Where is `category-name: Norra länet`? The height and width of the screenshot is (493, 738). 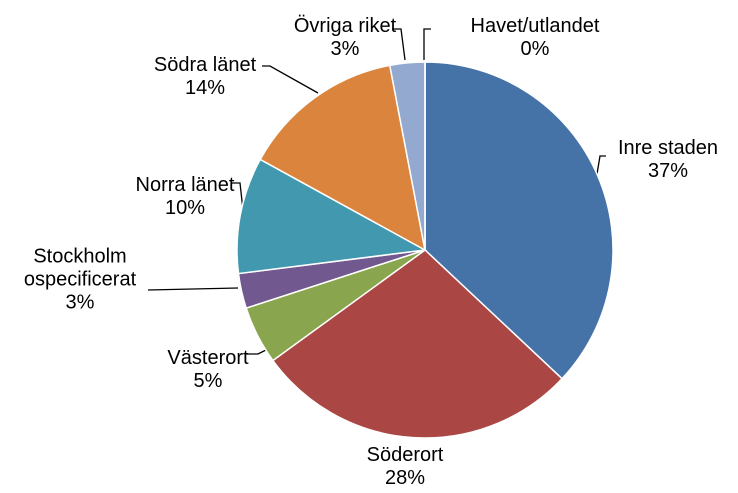
category-name: Norra länet is located at coordinates (185, 185).